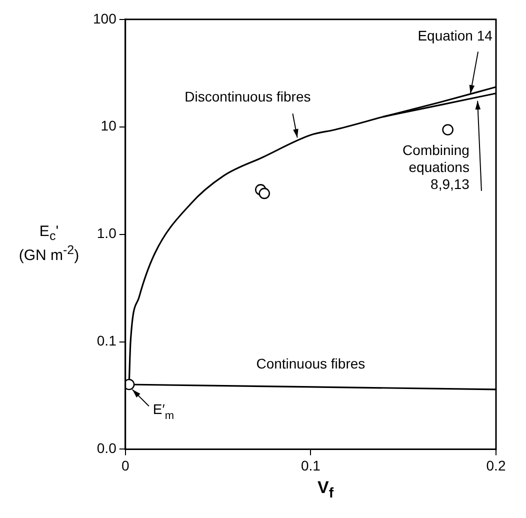 This screenshot has width=526, height=518. I want to click on x-tick-label: 0.2, so click(496, 465).